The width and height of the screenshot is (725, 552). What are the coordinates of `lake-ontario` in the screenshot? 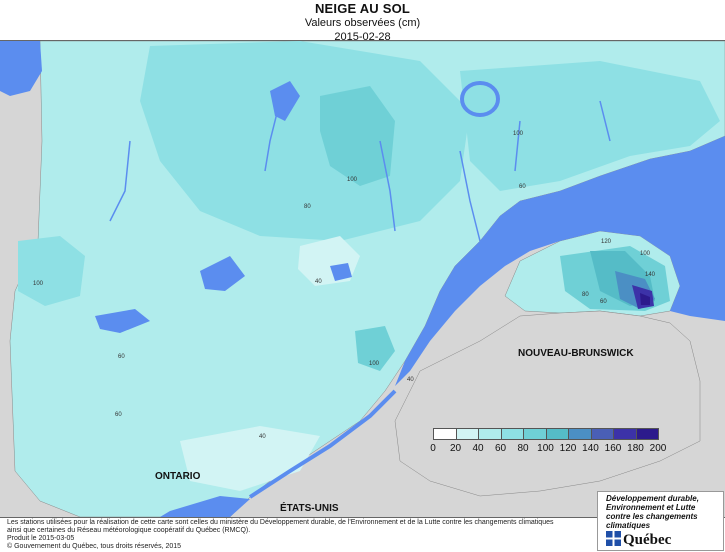 It's located at (205, 506).